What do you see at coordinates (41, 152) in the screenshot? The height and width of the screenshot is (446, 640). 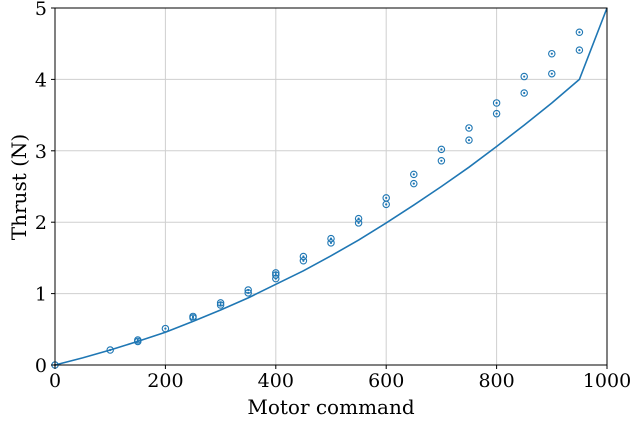 I see `y-tick-label: 3` at bounding box center [41, 152].